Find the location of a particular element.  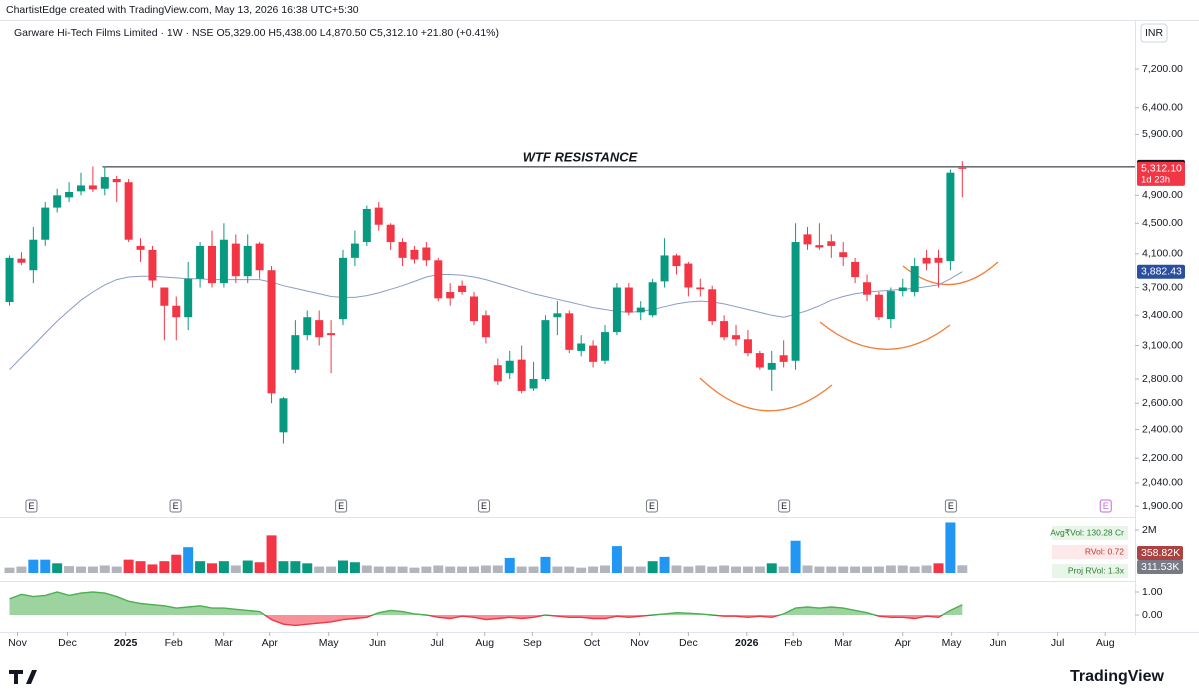

y-tick-label: 4,900.00 is located at coordinates (1162, 195).